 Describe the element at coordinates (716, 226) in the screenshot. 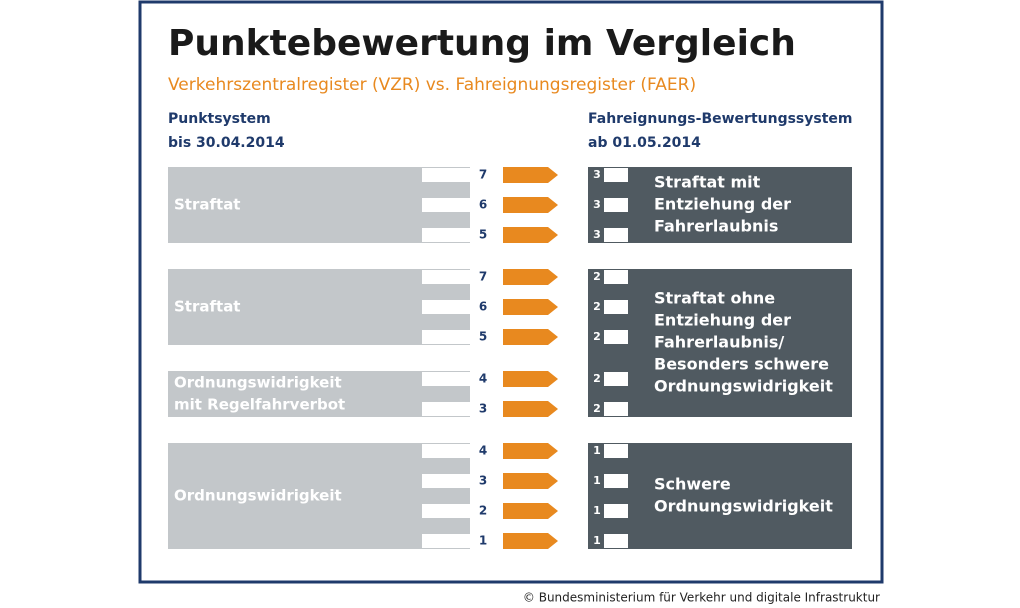

I see `right-label: Fahrerlaubnis` at that location.